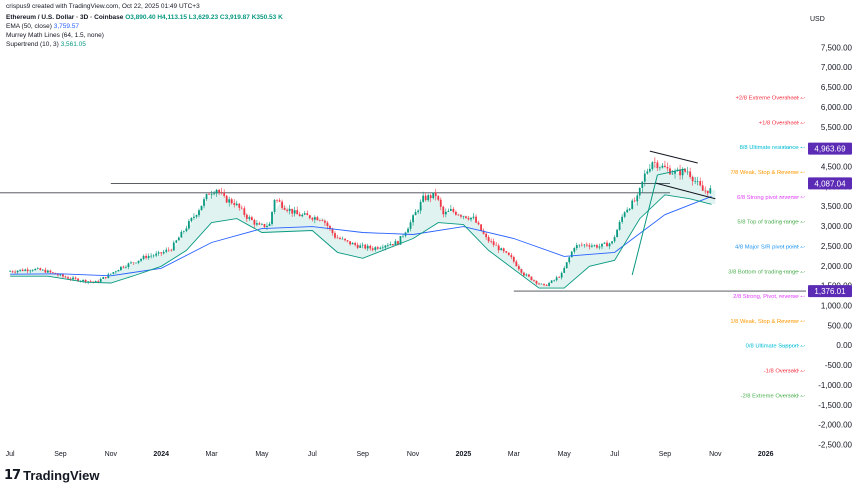 Image resolution: width=860 pixels, height=491 pixels. What do you see at coordinates (715, 454) in the screenshot?
I see `x-tick-label: Nov` at bounding box center [715, 454].